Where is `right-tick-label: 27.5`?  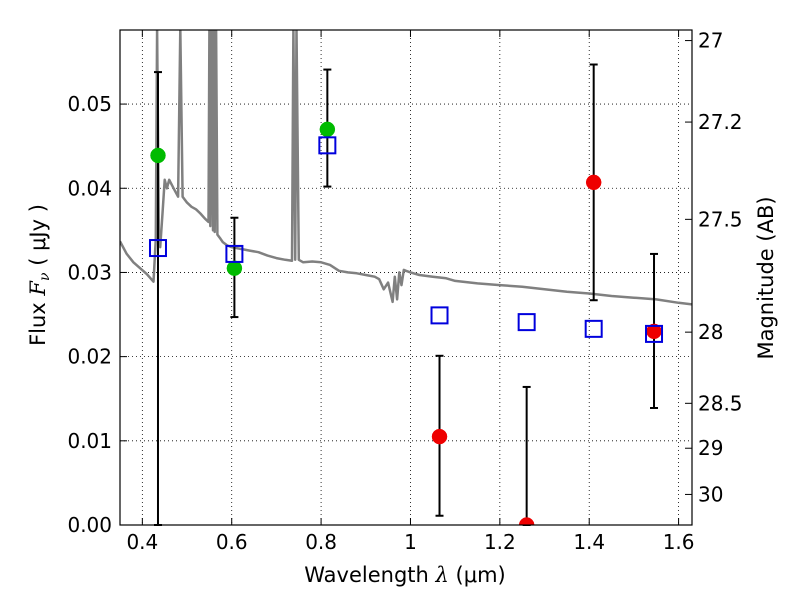 right-tick-label: 27.5 is located at coordinates (720, 219).